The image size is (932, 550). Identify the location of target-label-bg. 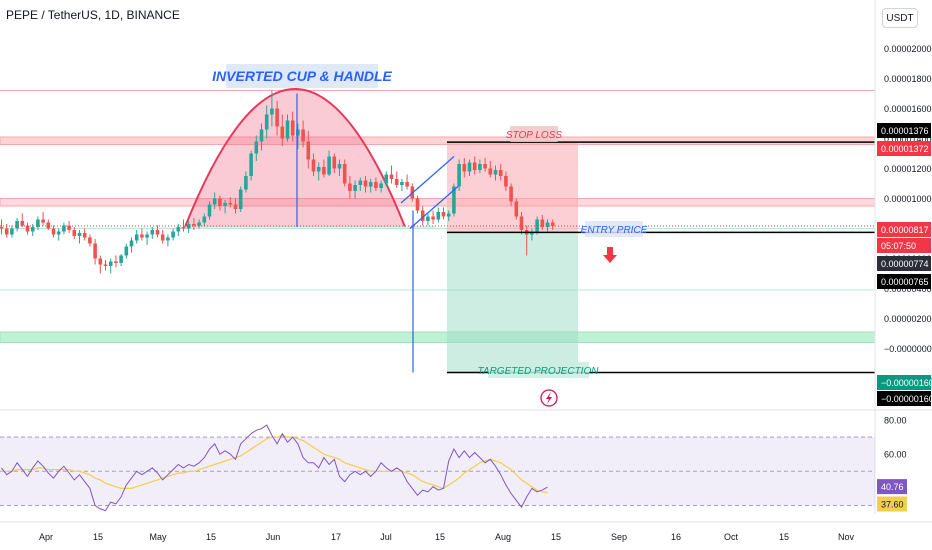
(538, 370).